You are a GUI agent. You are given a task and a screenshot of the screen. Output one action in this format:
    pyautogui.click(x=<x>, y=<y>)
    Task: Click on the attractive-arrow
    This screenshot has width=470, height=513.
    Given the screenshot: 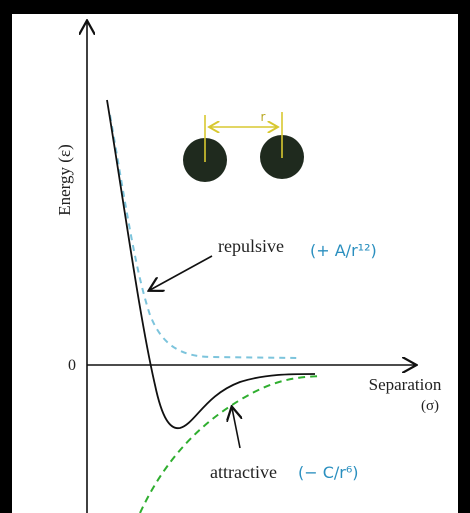 What is the action you would take?
    pyautogui.click(x=236, y=428)
    